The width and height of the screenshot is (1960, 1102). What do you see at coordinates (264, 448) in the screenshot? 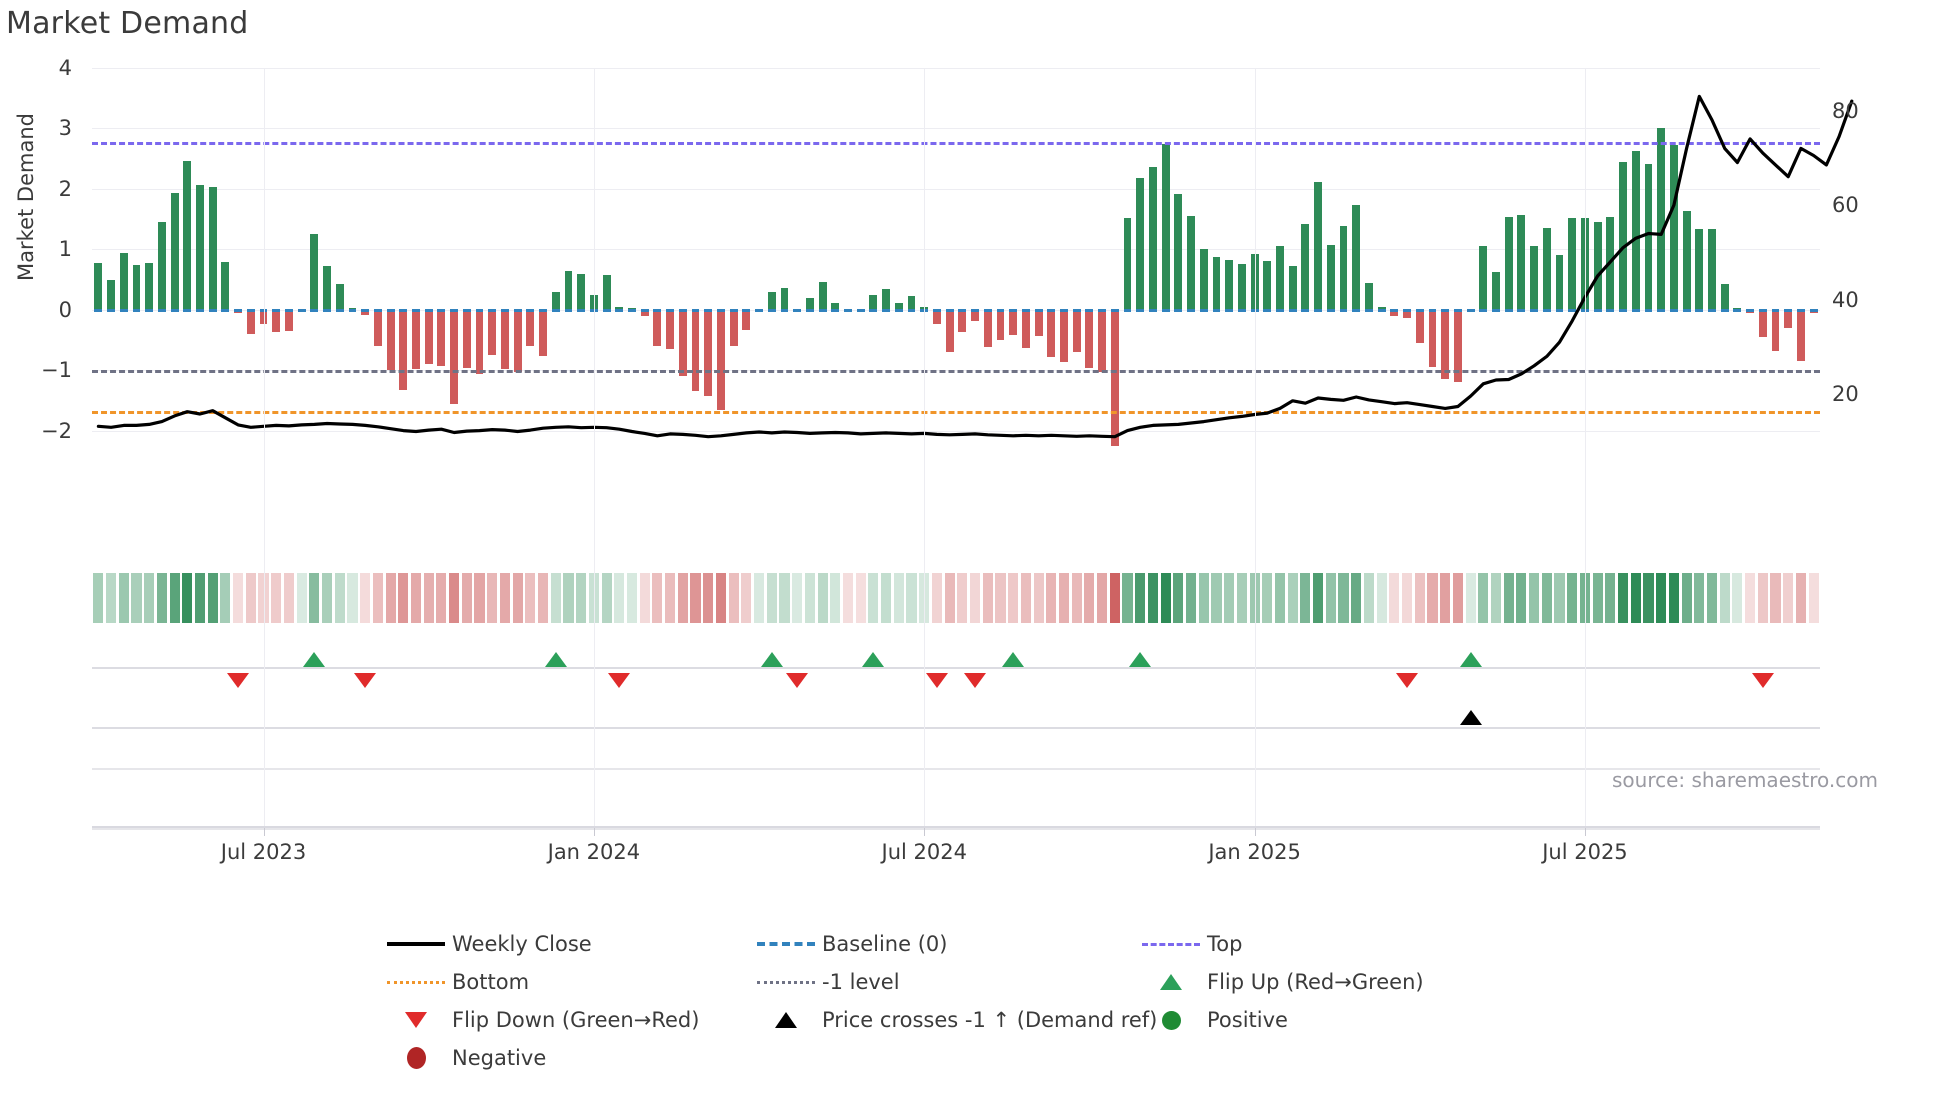
I see `gridline-x` at bounding box center [264, 448].